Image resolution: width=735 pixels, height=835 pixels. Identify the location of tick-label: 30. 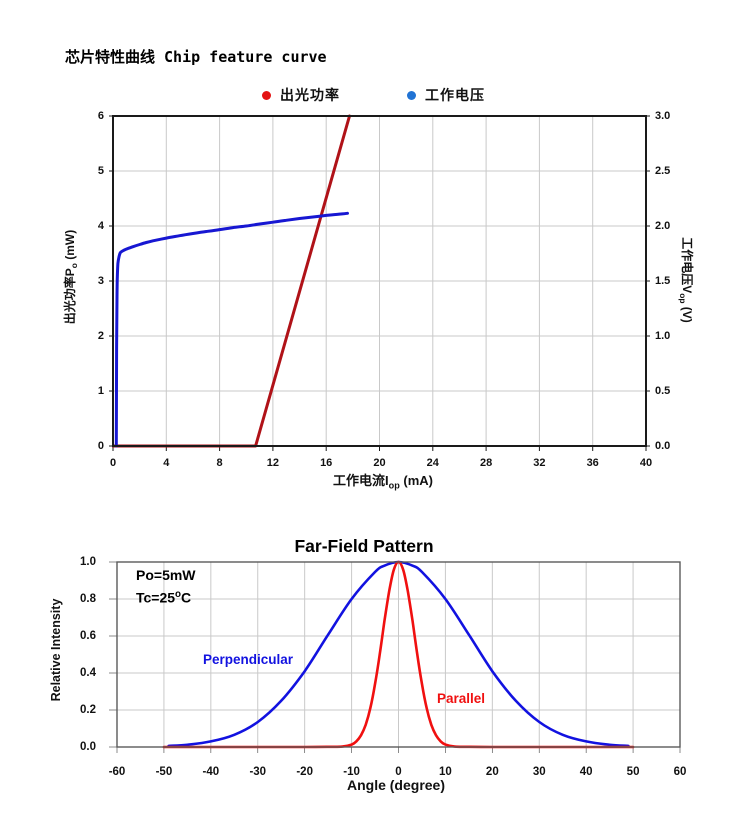
(539, 772).